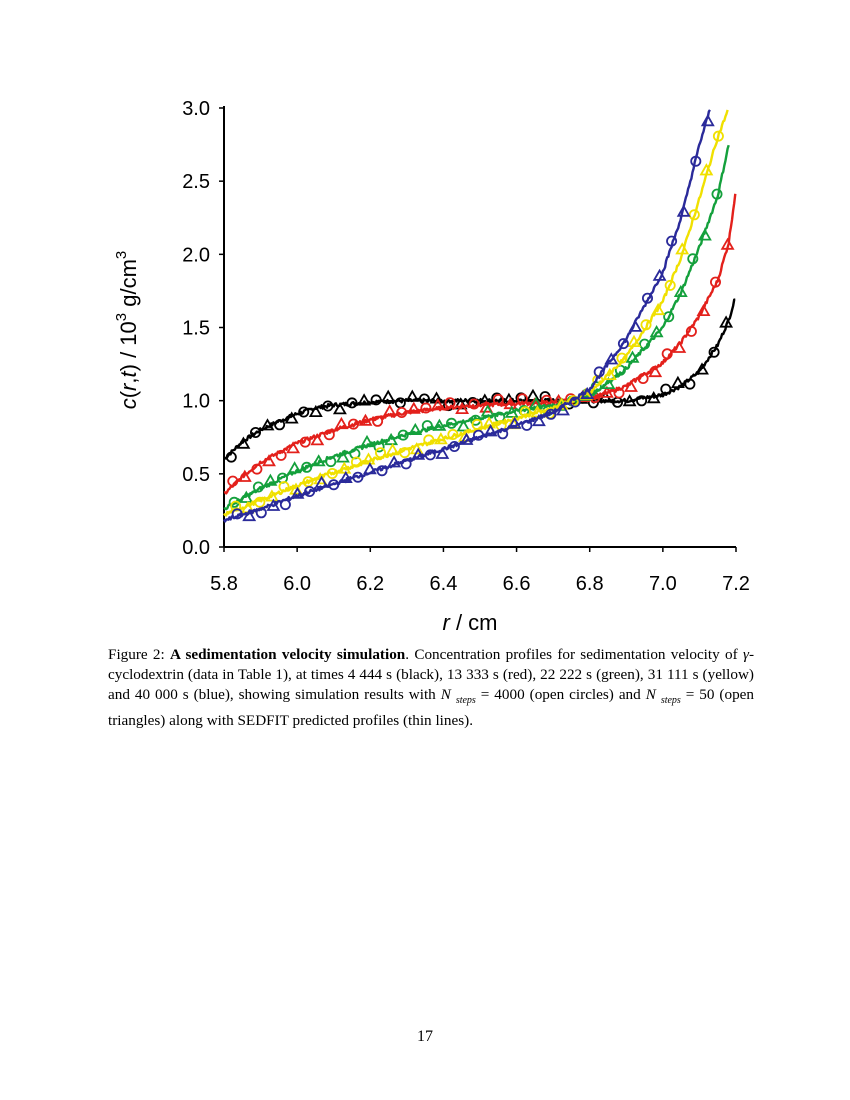 This screenshot has height=1100, width=850. I want to click on y-tick-label: 2.0, so click(196, 255).